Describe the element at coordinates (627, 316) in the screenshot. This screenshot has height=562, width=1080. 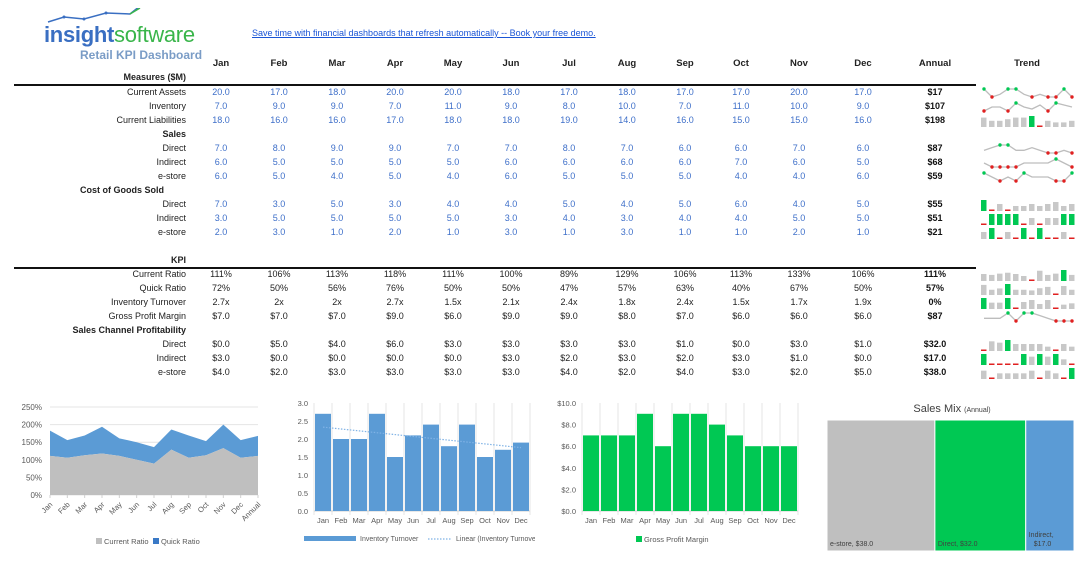
I see `cell-kpi-3-aug: $8.0` at that location.